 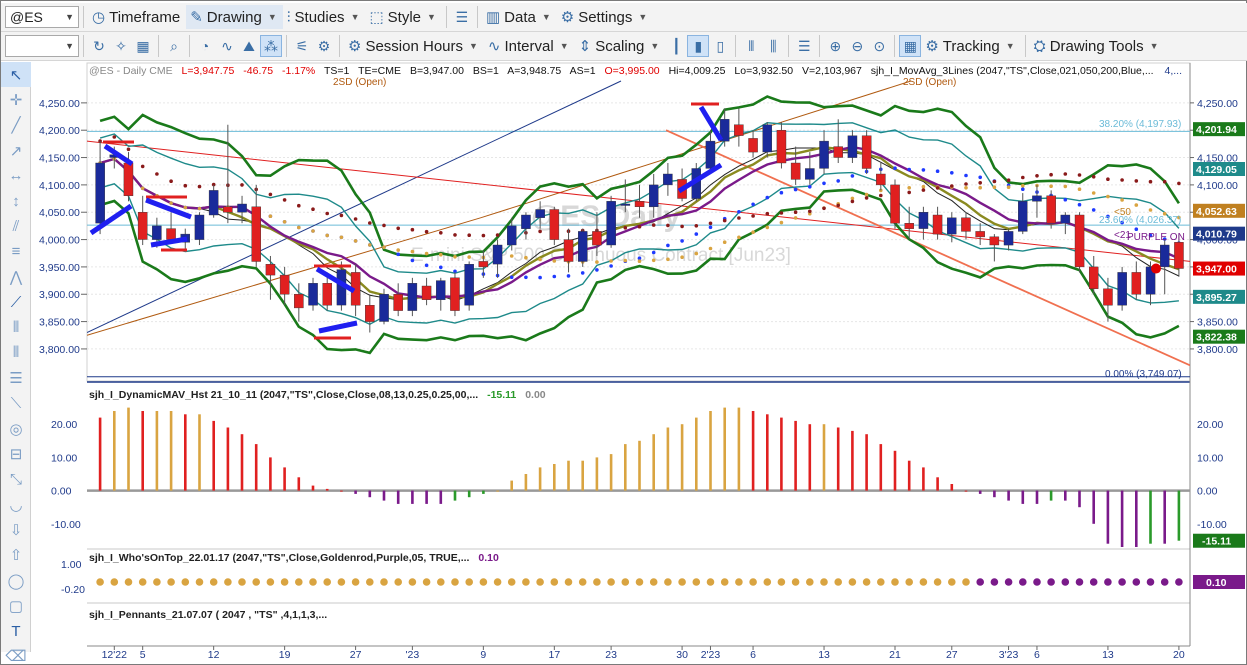 I want to click on date-tick-label: 6, so click(x=1037, y=655).